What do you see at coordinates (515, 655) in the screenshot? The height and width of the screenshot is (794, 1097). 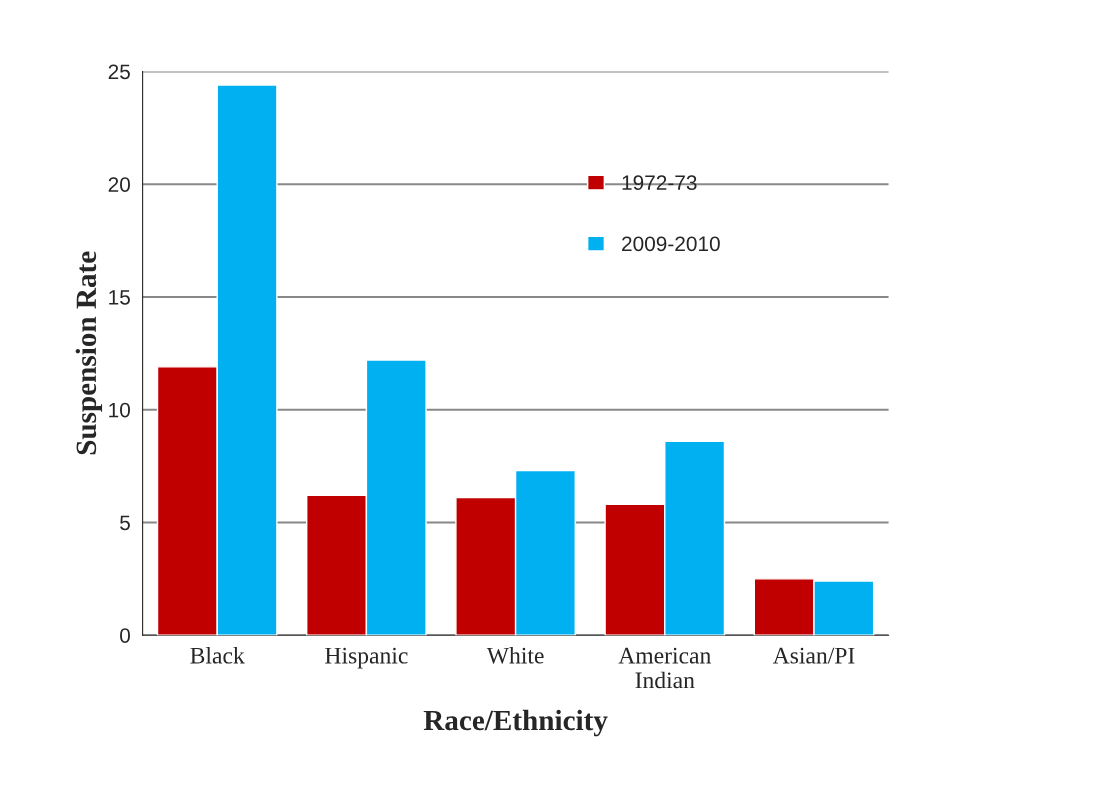 I see `x-tick-label: White` at bounding box center [515, 655].